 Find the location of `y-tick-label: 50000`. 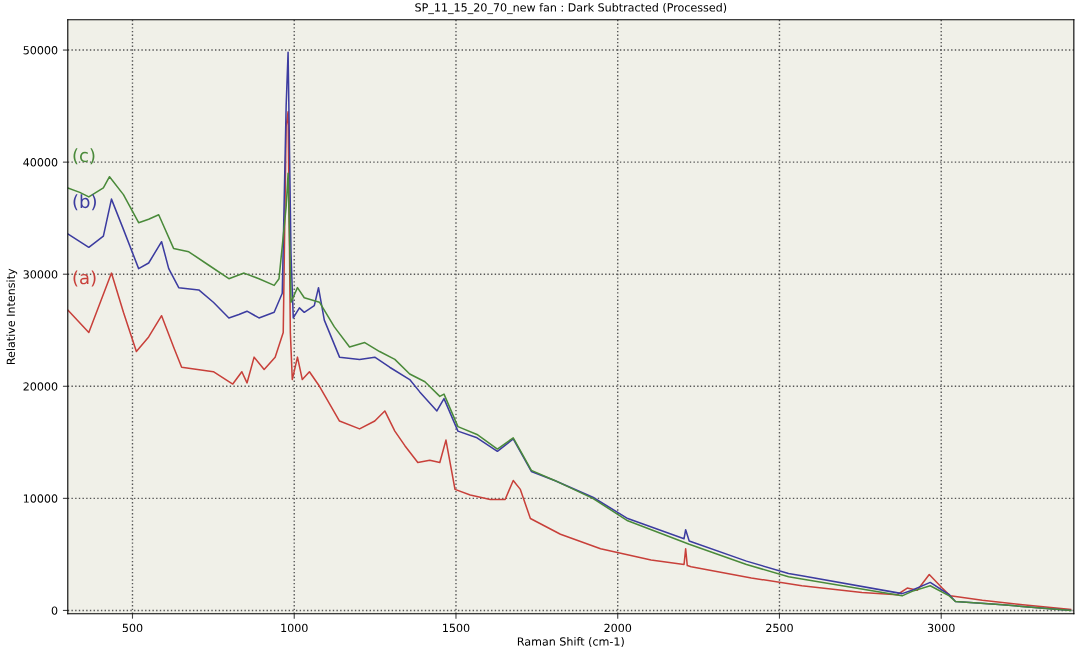

y-tick-label: 50000 is located at coordinates (40, 50).